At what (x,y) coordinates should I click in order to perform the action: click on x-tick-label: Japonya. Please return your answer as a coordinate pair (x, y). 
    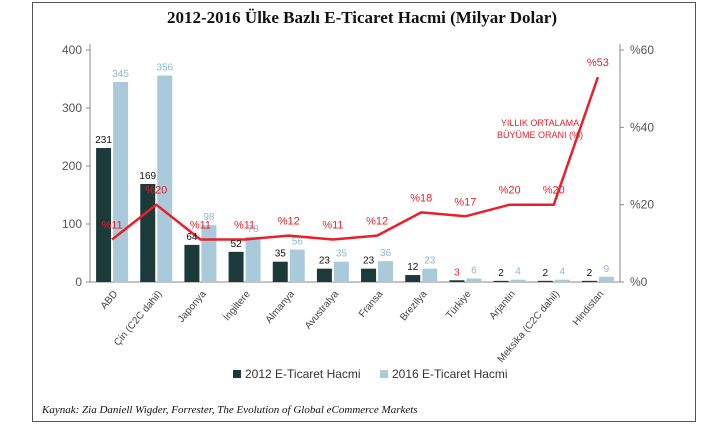
    Looking at the image, I should click on (192, 307).